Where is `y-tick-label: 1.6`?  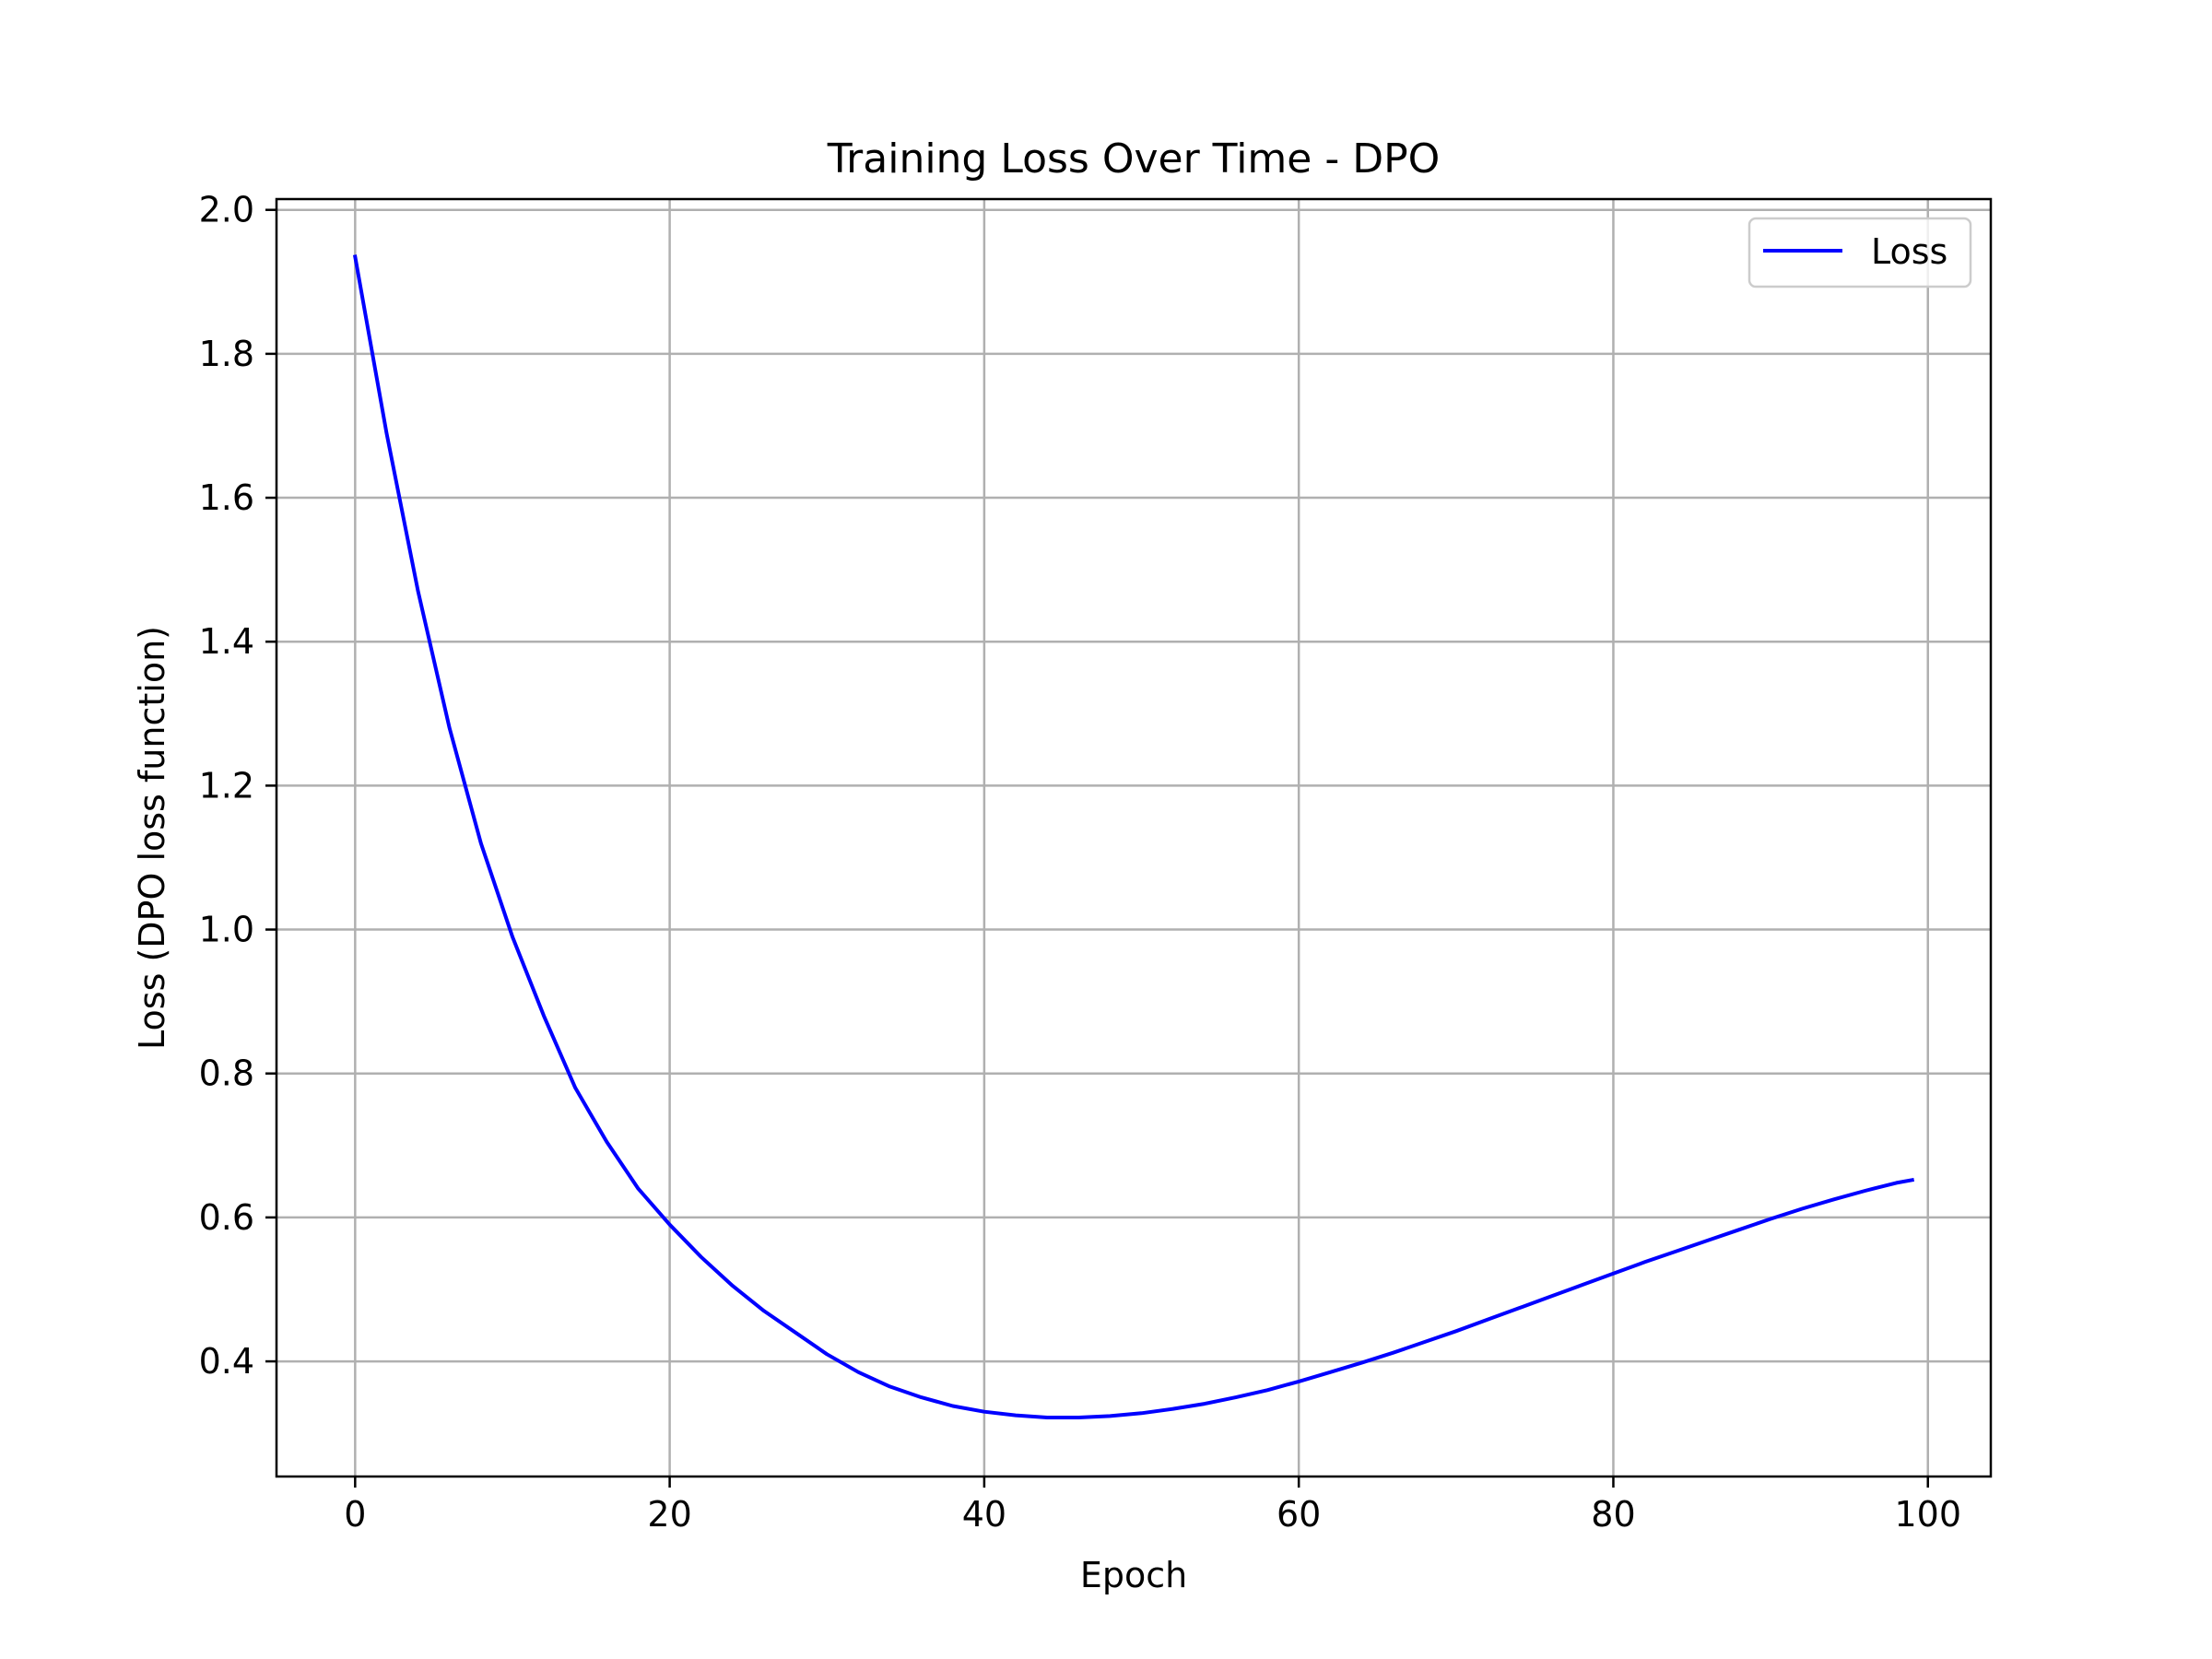
y-tick-label: 1.6 is located at coordinates (226, 497).